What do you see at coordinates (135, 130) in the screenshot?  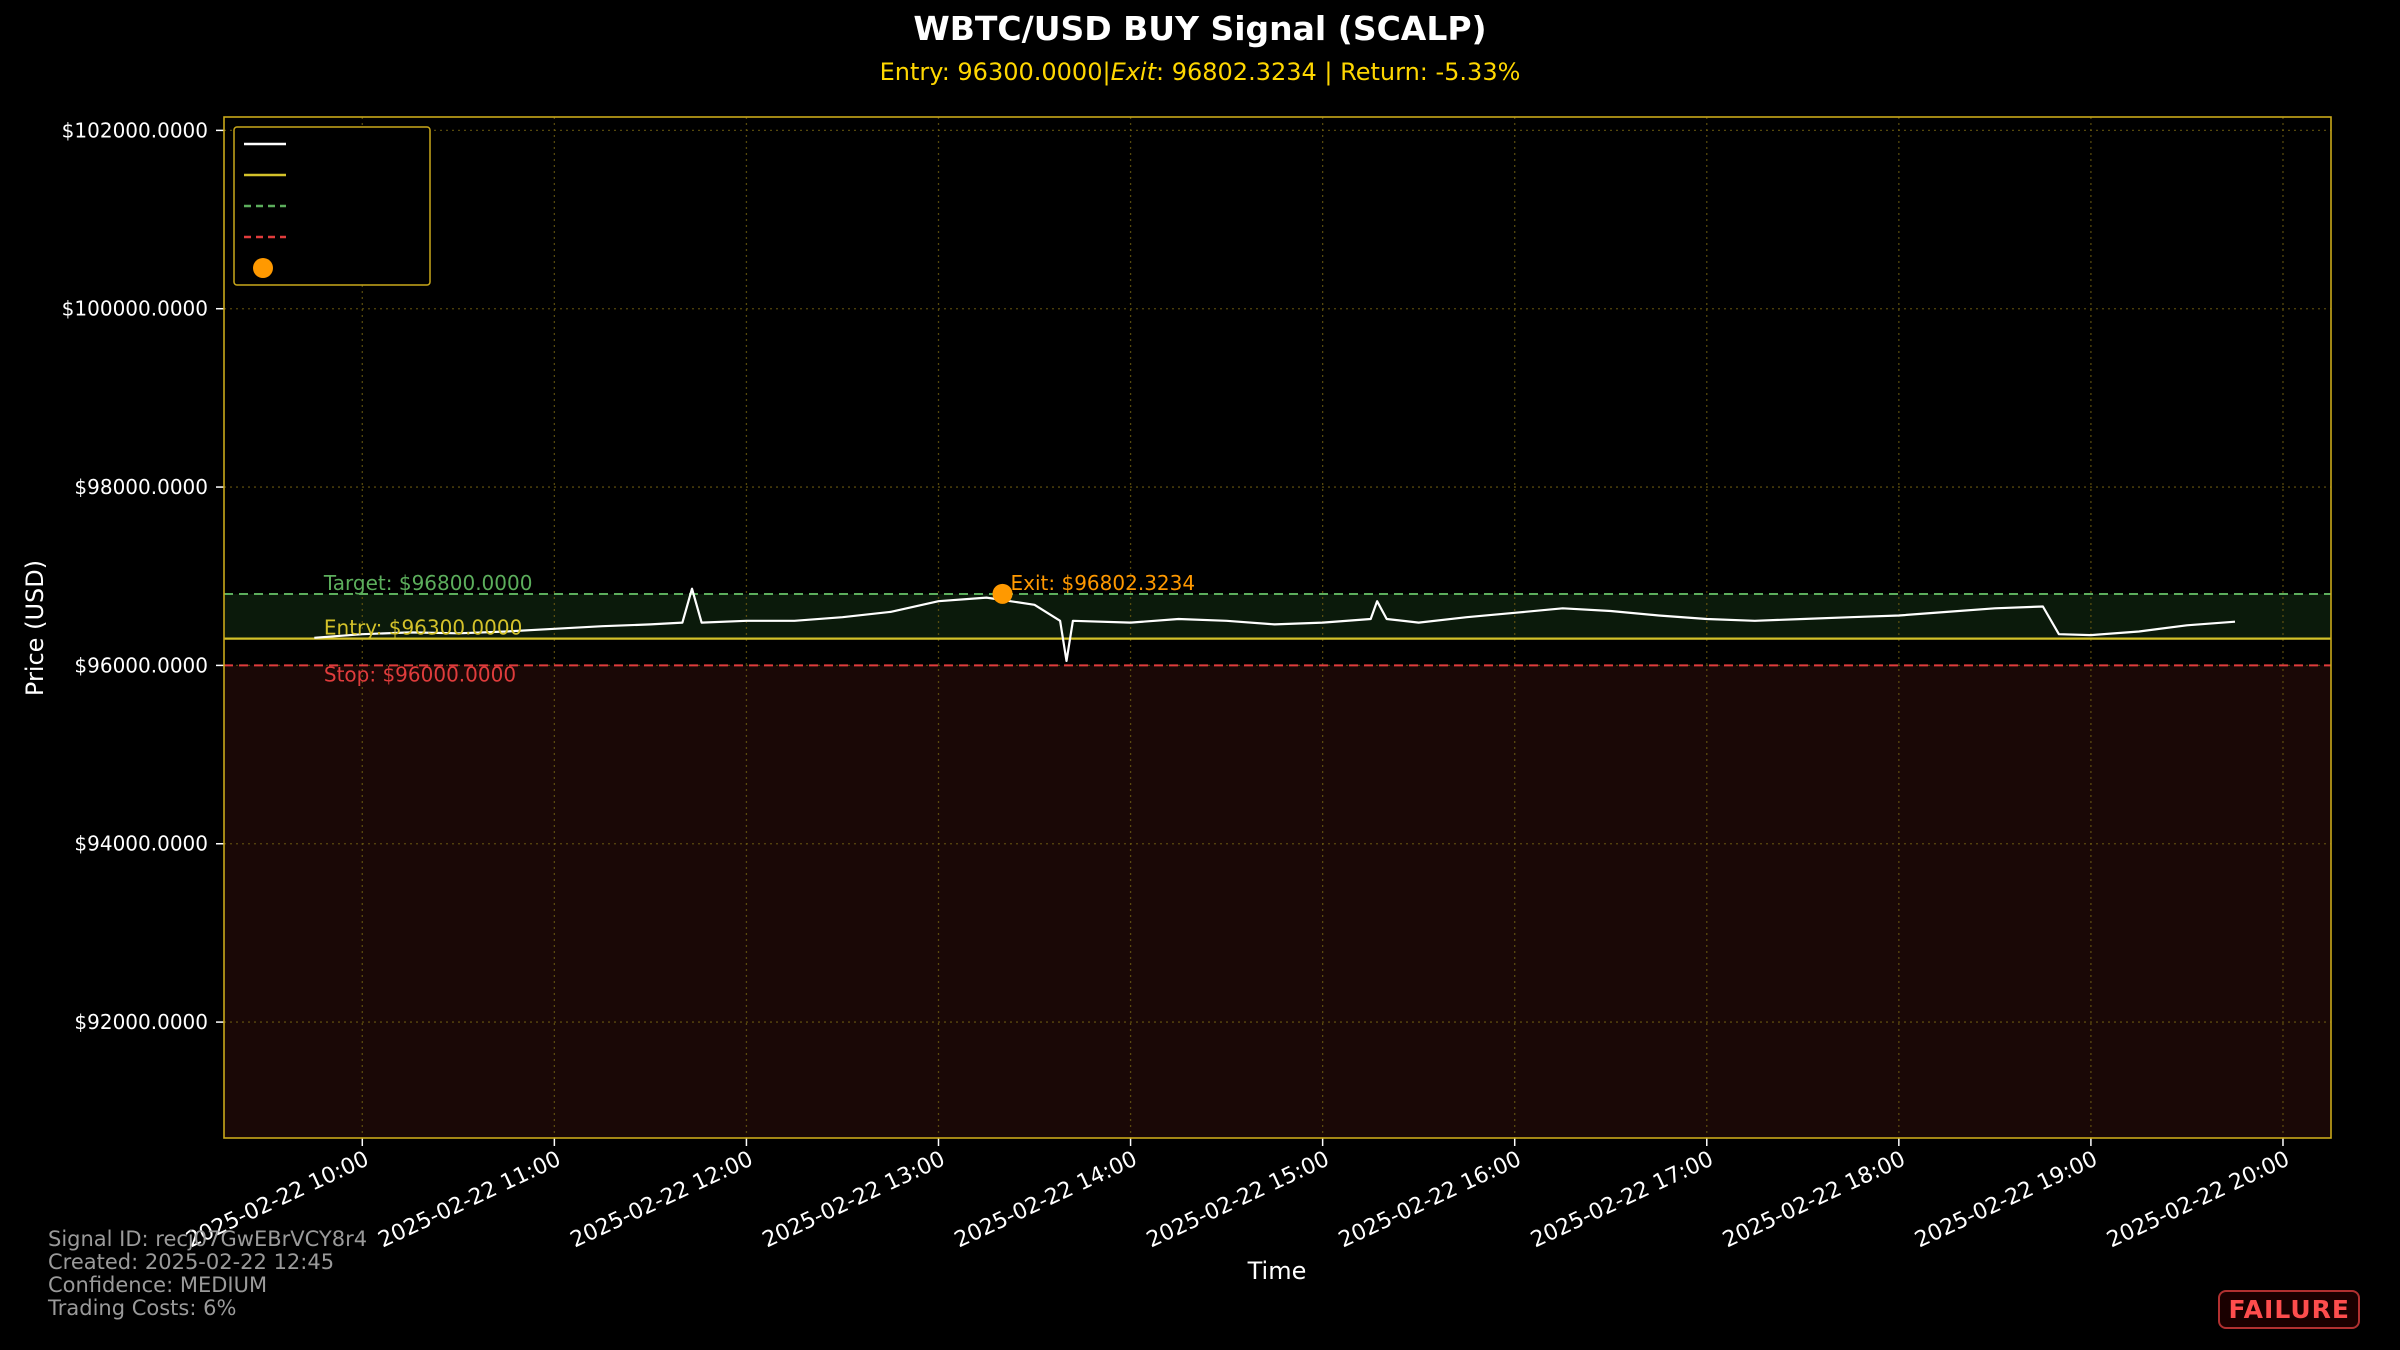 I see `y-tick-label: $102000.0000` at bounding box center [135, 130].